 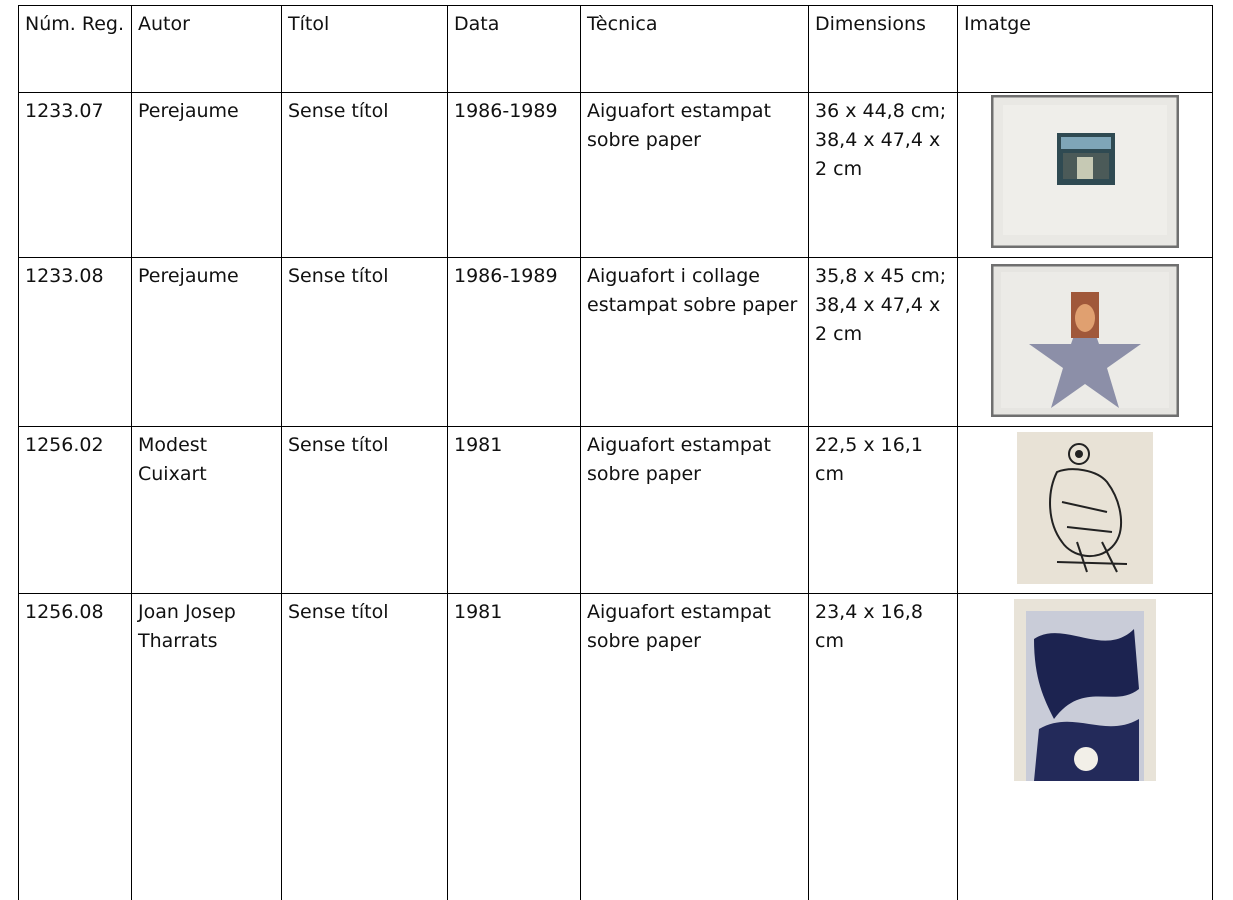 What do you see at coordinates (694, 342) in the screenshot?
I see `cell: Aiguafort i collage estampat sobre paper` at bounding box center [694, 342].